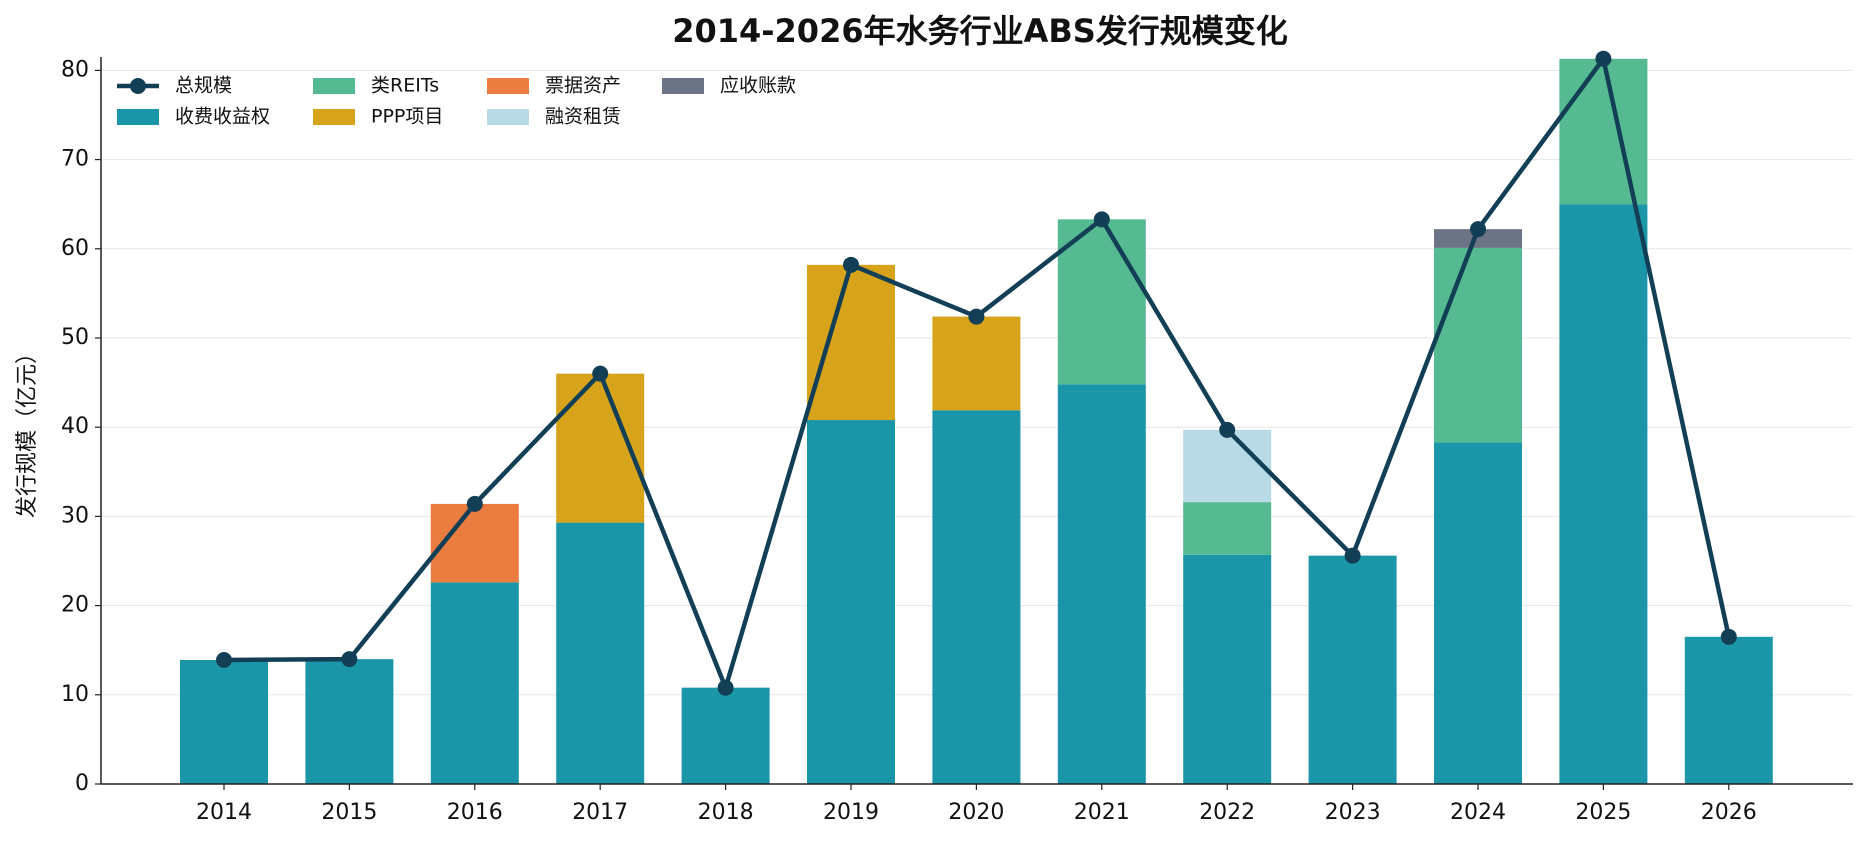  Describe the element at coordinates (1102, 812) in the screenshot. I see `x-tick-label: 2021` at that location.